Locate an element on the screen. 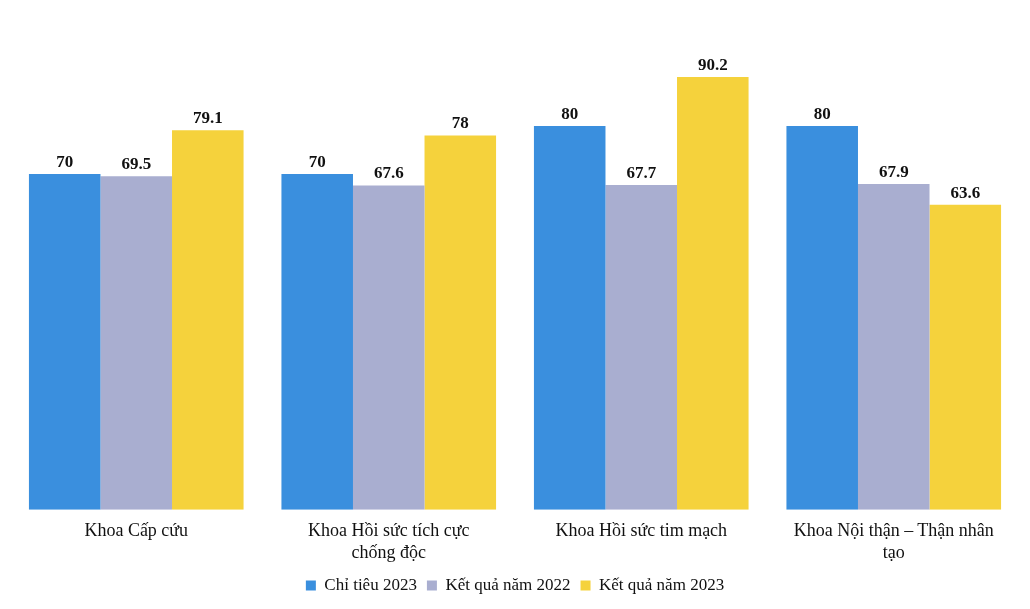 The width and height of the screenshot is (1030, 609). legend-label: Kết quả năm 2023 is located at coordinates (662, 584).